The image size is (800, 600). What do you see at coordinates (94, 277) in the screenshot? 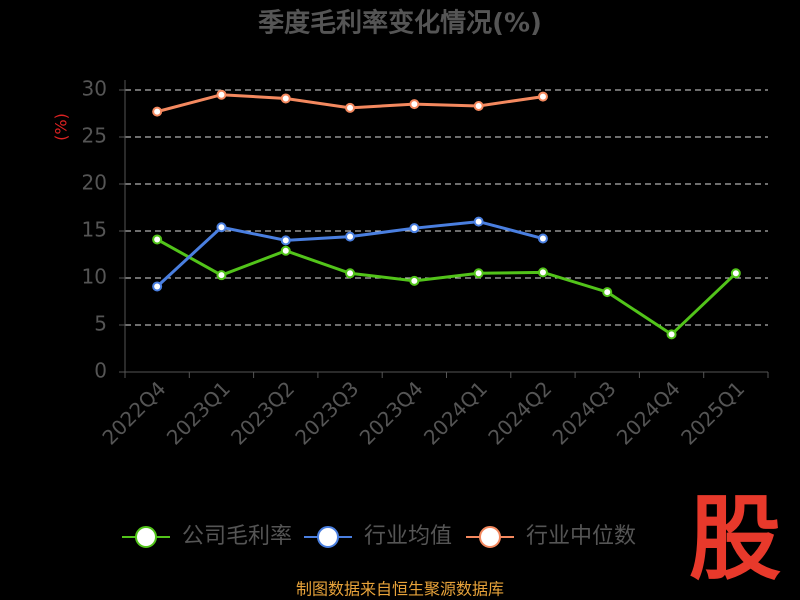
I see `y-tick-label: 10` at bounding box center [94, 277].